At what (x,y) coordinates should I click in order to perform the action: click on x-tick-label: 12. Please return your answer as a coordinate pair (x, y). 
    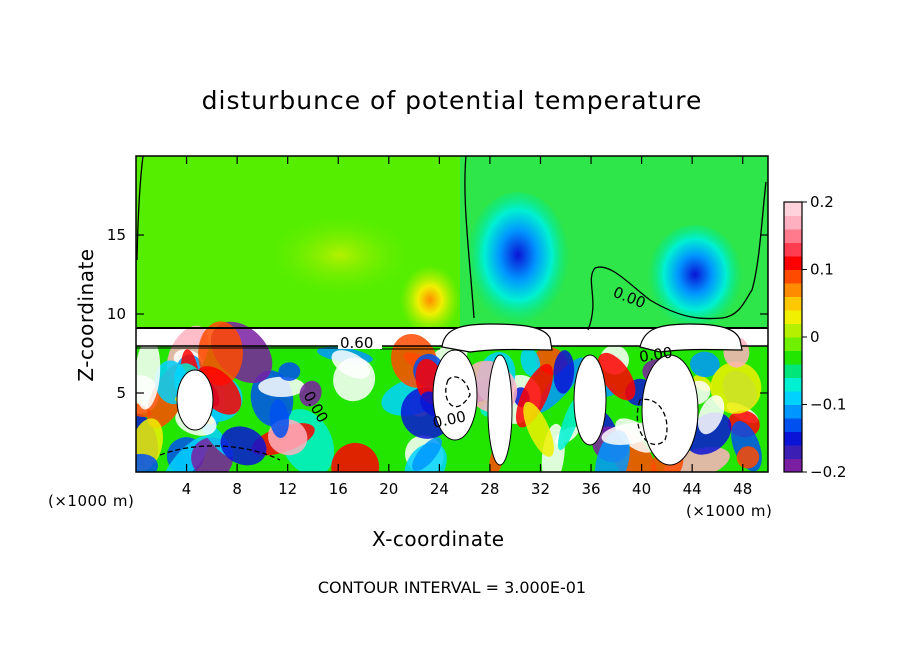
    Looking at the image, I should click on (287, 489).